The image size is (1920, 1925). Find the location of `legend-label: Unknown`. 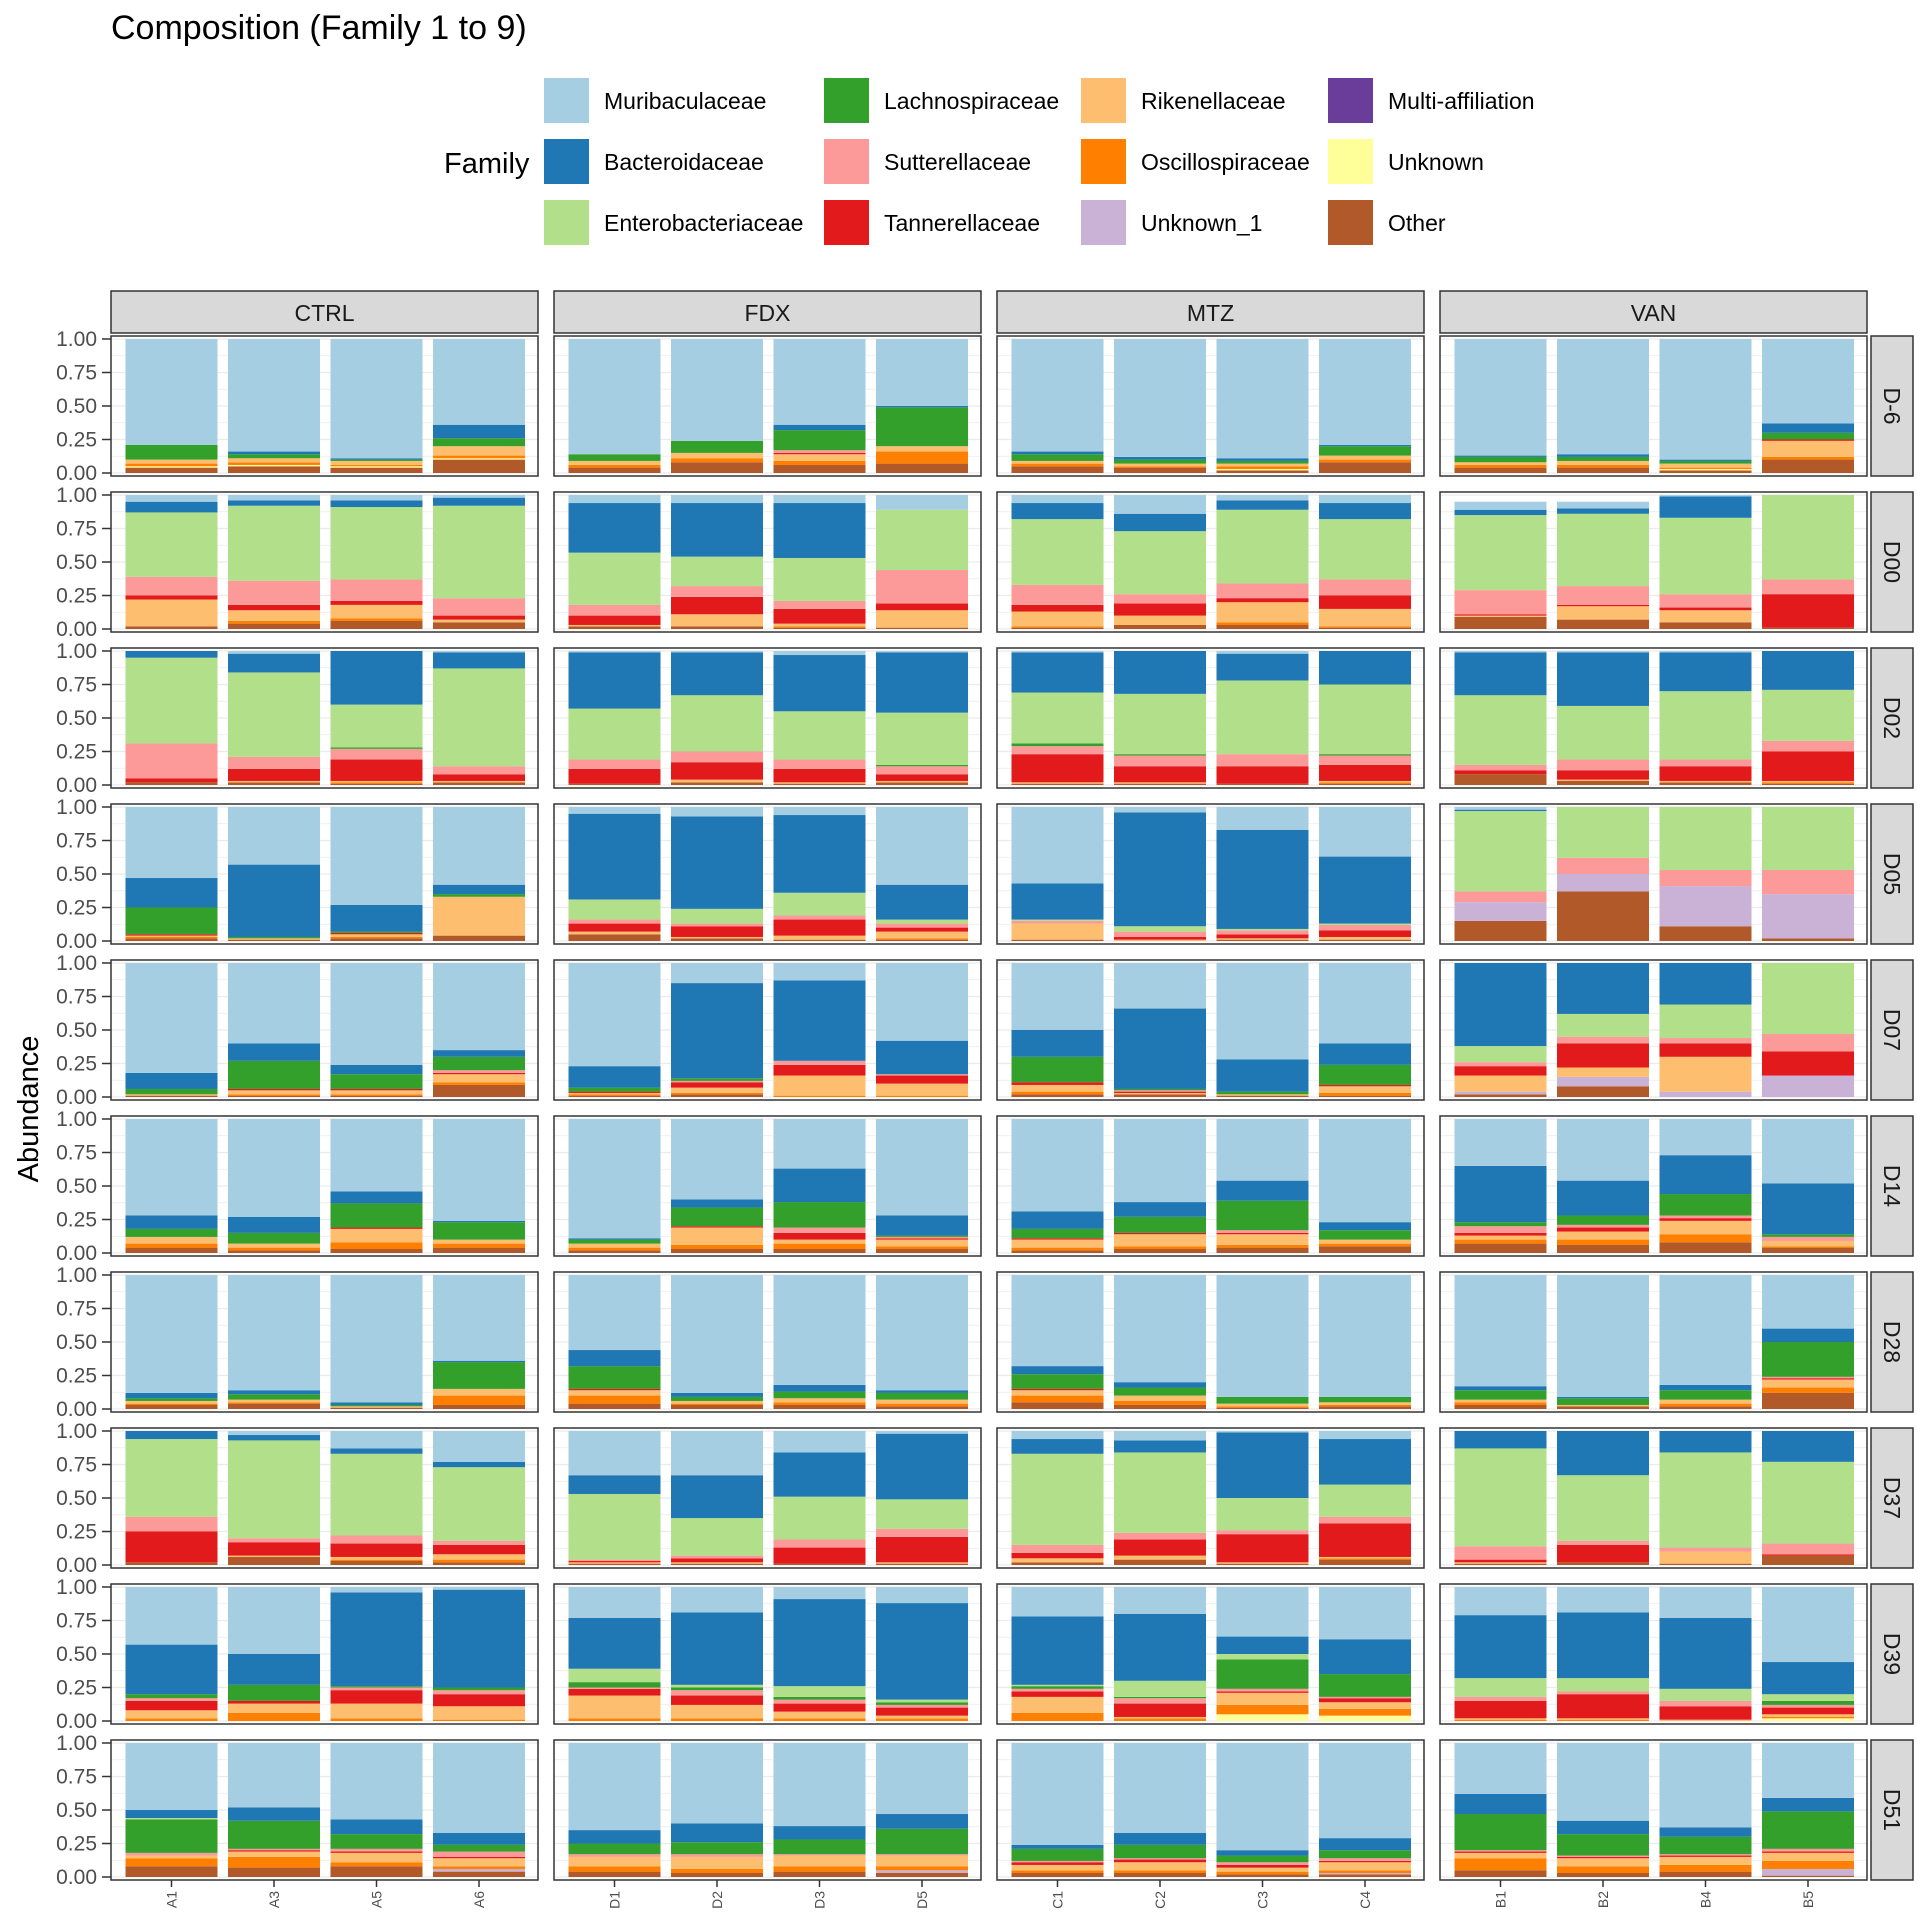

legend-label: Unknown is located at coordinates (1436, 162).